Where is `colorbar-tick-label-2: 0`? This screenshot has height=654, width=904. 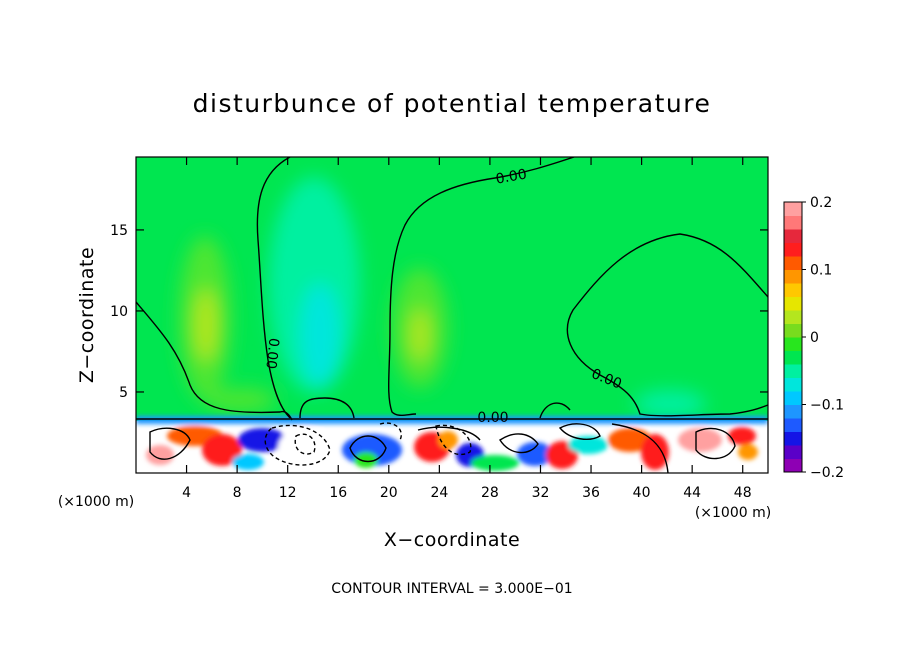
colorbar-tick-label-2: 0 is located at coordinates (814, 338).